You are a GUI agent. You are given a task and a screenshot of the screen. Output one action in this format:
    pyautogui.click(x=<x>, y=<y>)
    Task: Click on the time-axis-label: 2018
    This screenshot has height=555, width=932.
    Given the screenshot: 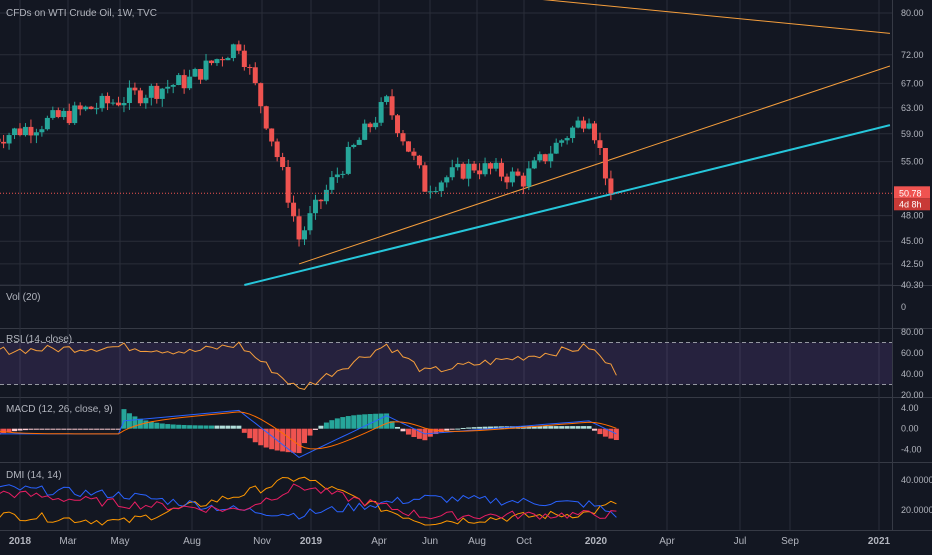 What is the action you would take?
    pyautogui.click(x=20, y=541)
    